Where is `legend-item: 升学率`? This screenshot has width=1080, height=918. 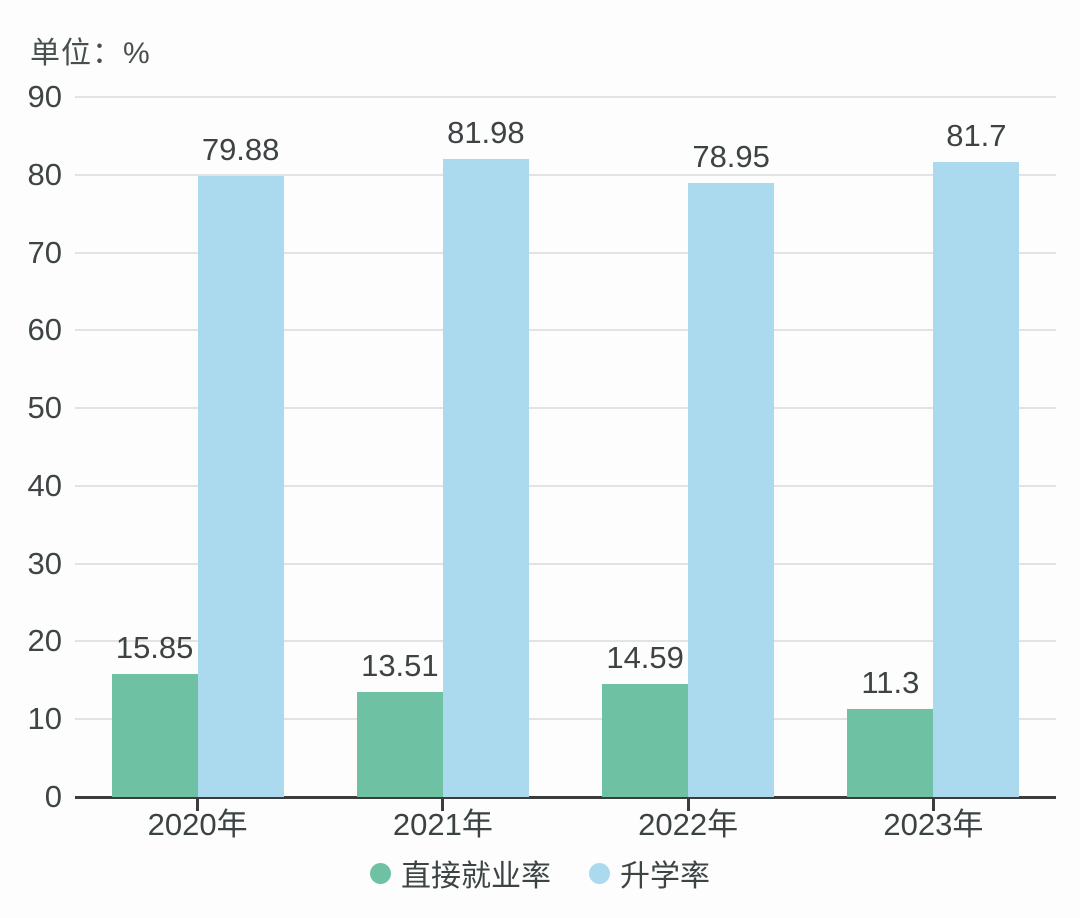
legend-item: 升学率 is located at coordinates (649, 873).